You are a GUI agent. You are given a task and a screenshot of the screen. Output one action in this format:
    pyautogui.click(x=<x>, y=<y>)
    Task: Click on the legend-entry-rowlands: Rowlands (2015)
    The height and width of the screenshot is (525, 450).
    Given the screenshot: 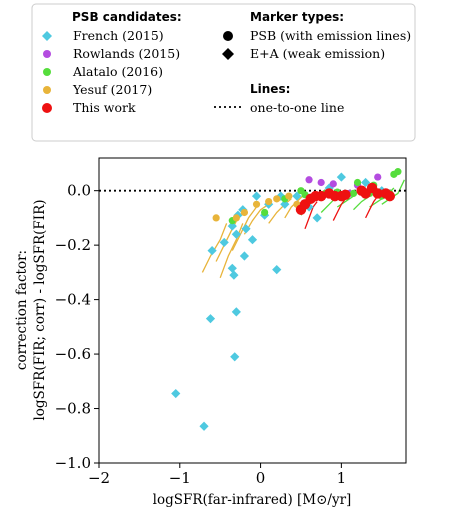 What is the action you would take?
    pyautogui.click(x=111, y=53)
    